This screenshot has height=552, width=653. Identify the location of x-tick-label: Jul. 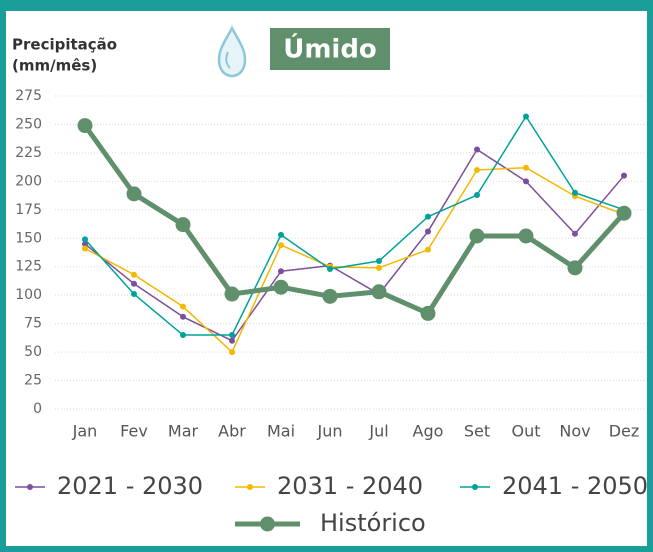
(378, 431).